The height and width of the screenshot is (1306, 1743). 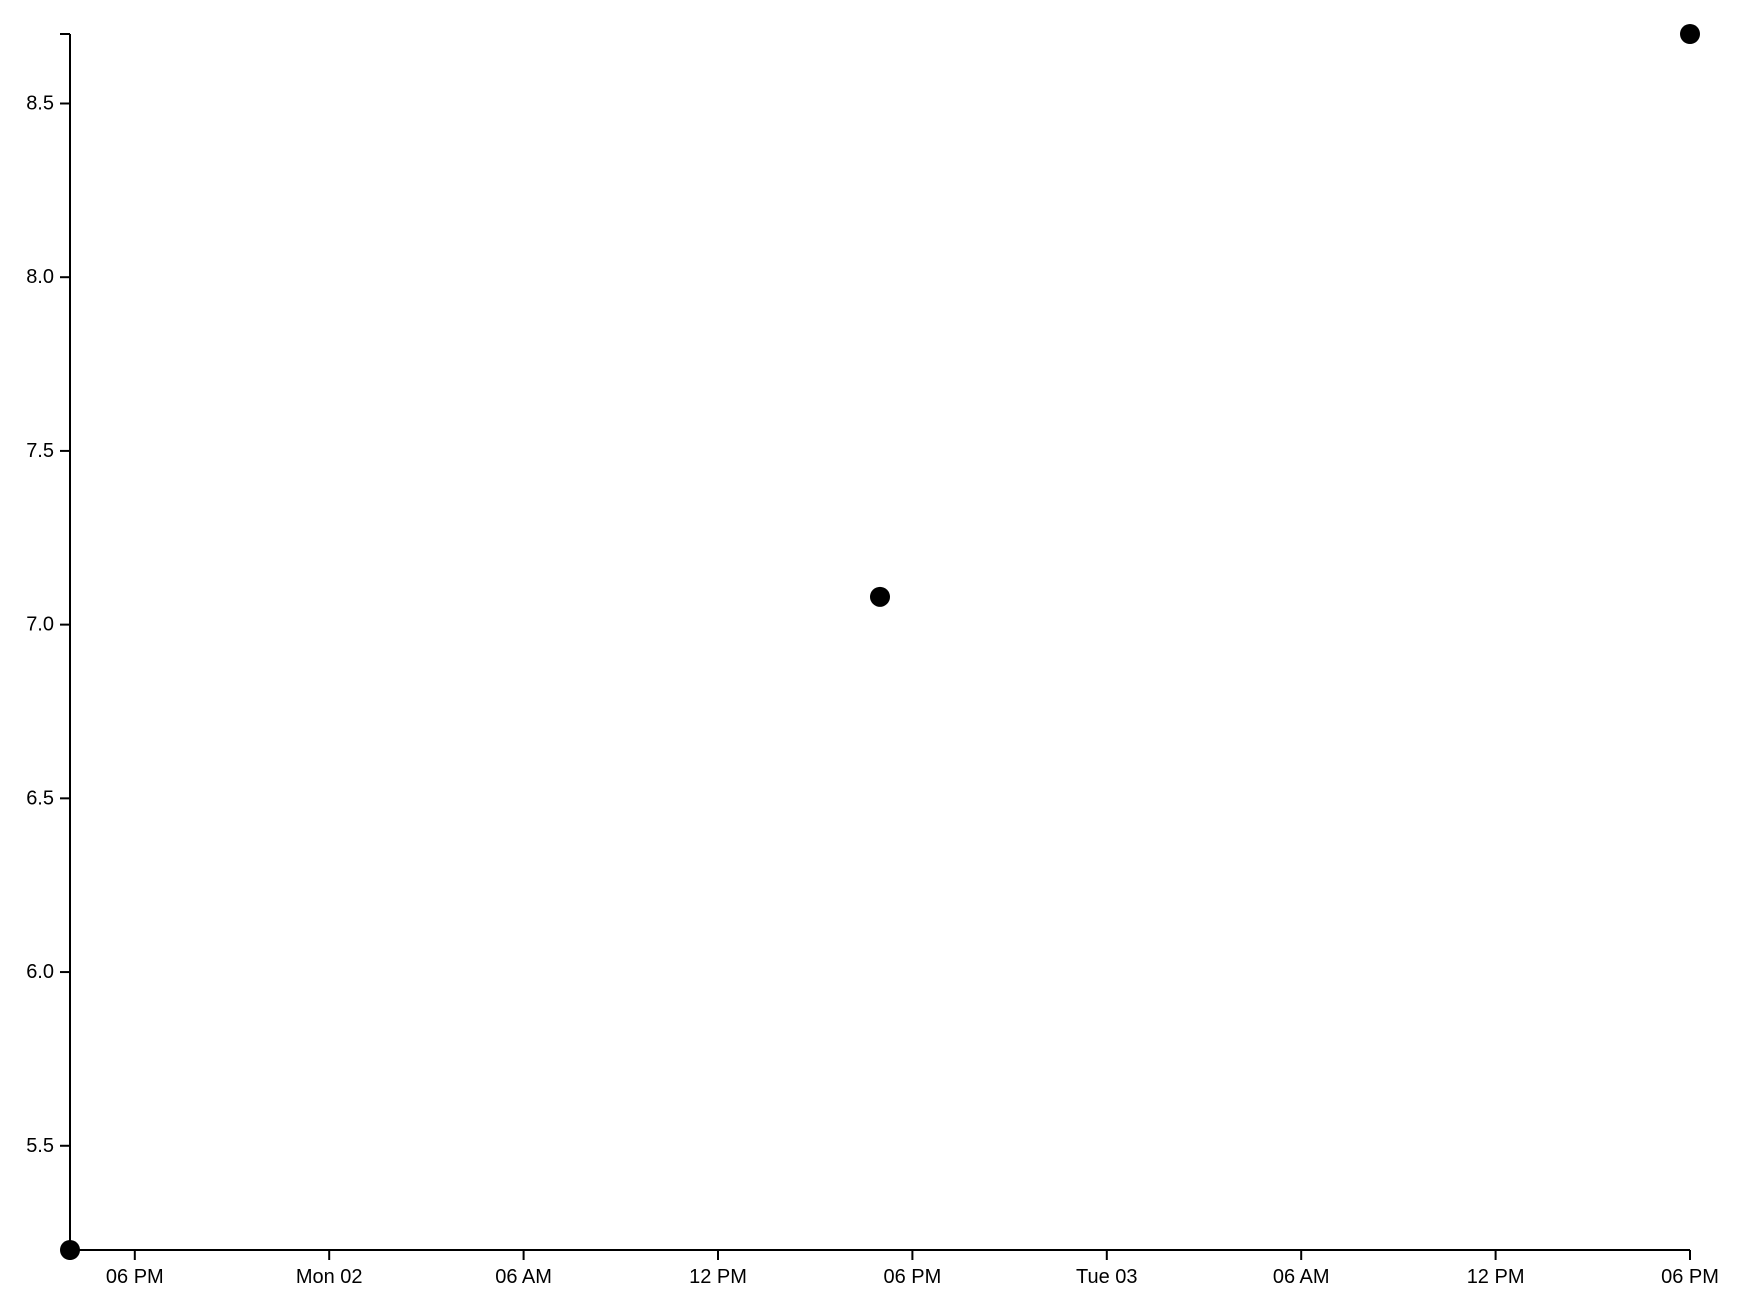 I want to click on y-ticks: 5.5 6.0 6.5 7.0 7.5 8.0 8.5, so click(x=48, y=624).